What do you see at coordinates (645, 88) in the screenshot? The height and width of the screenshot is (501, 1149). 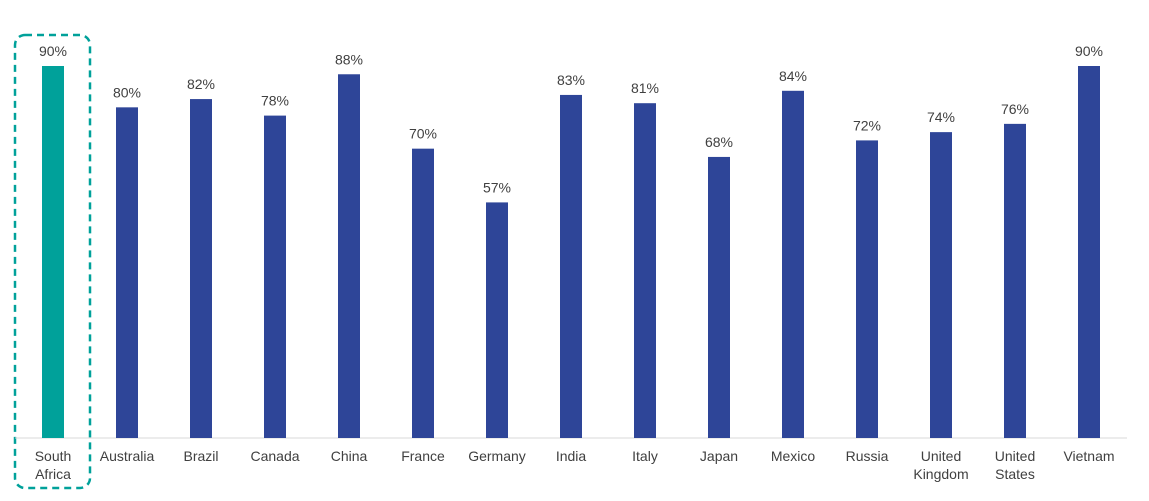 I see `value-label: 81%` at bounding box center [645, 88].